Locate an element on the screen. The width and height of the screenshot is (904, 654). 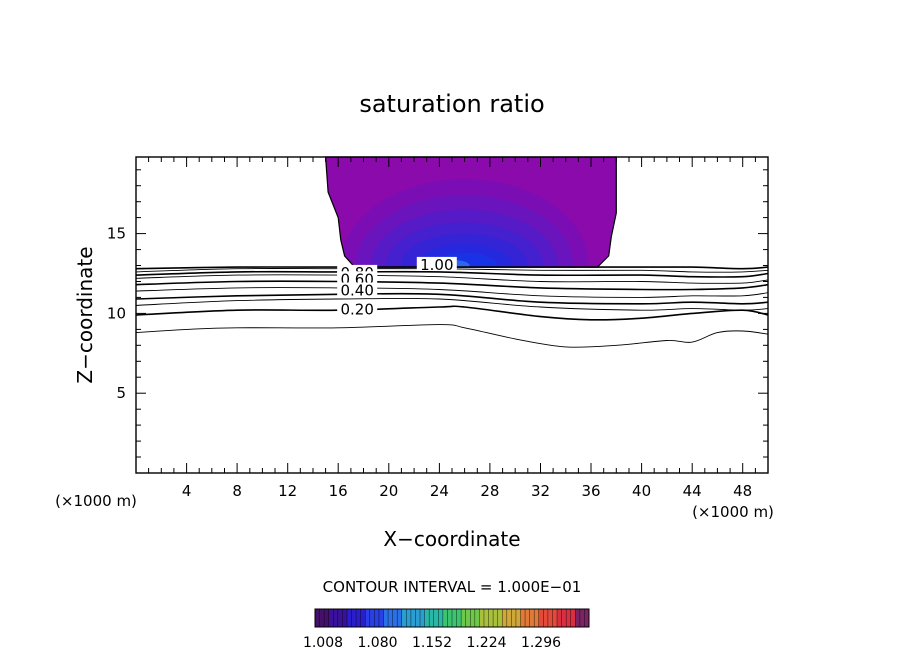
contour-lines is located at coordinates (452, 307).